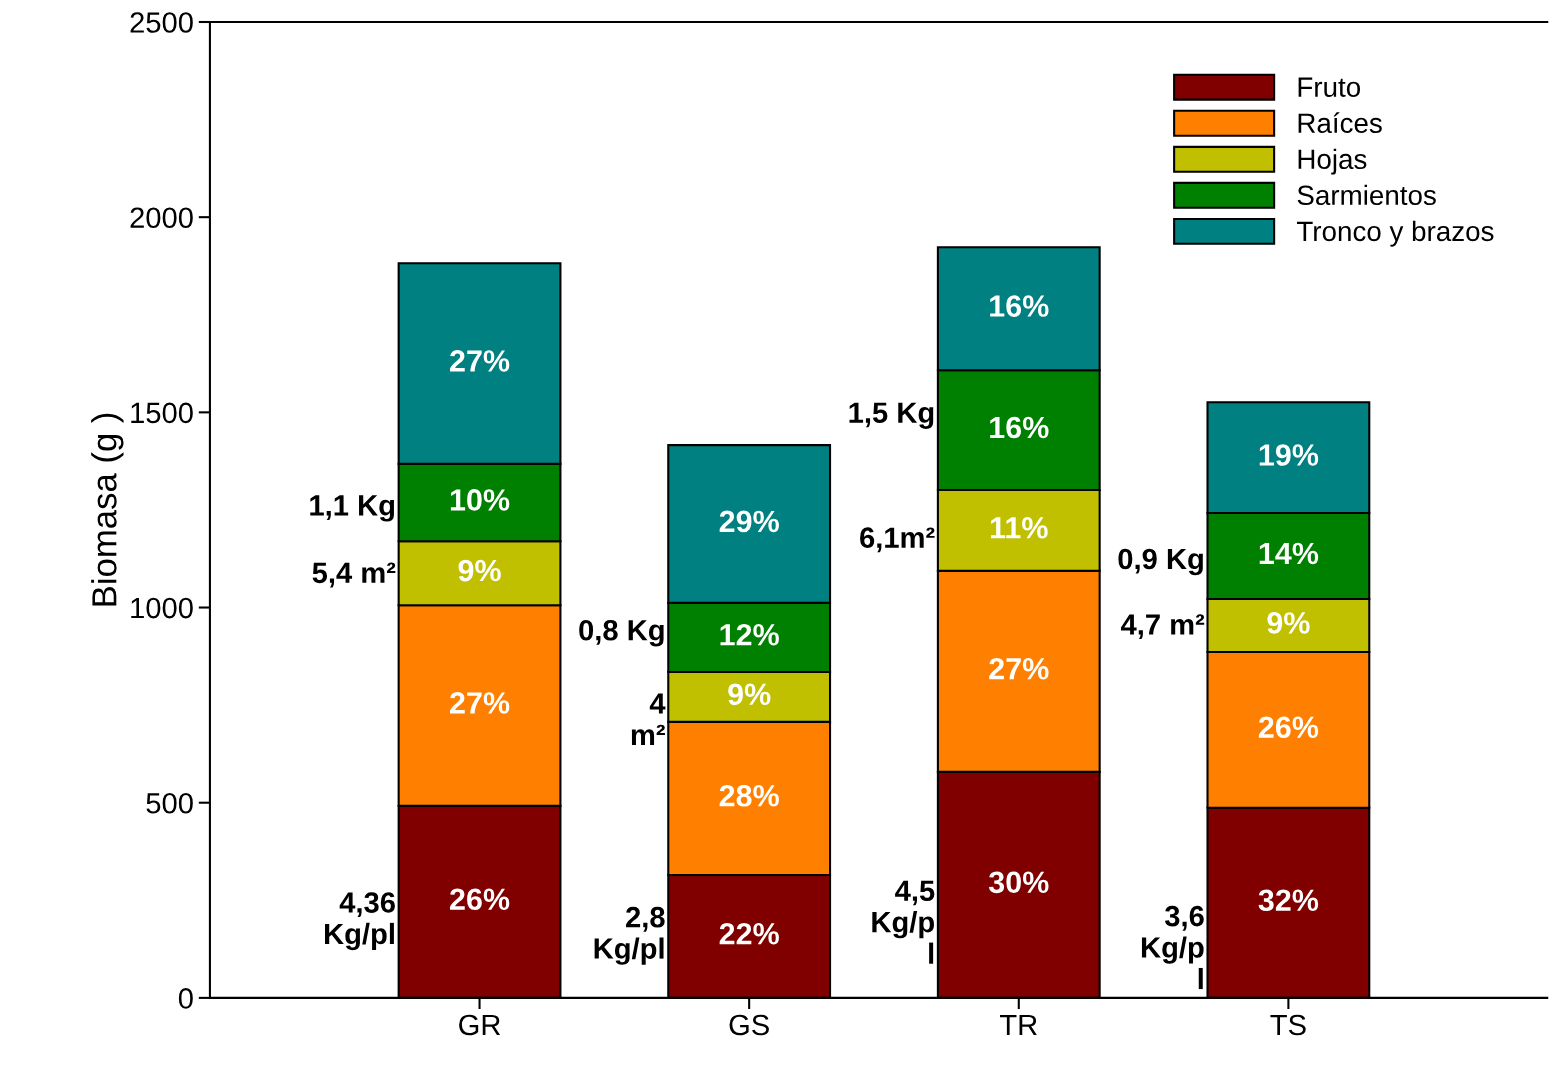 This screenshot has width=1555, height=1073. Describe the element at coordinates (360, 921) in the screenshot. I see `annotation: 4,36 Kg/pl` at that location.